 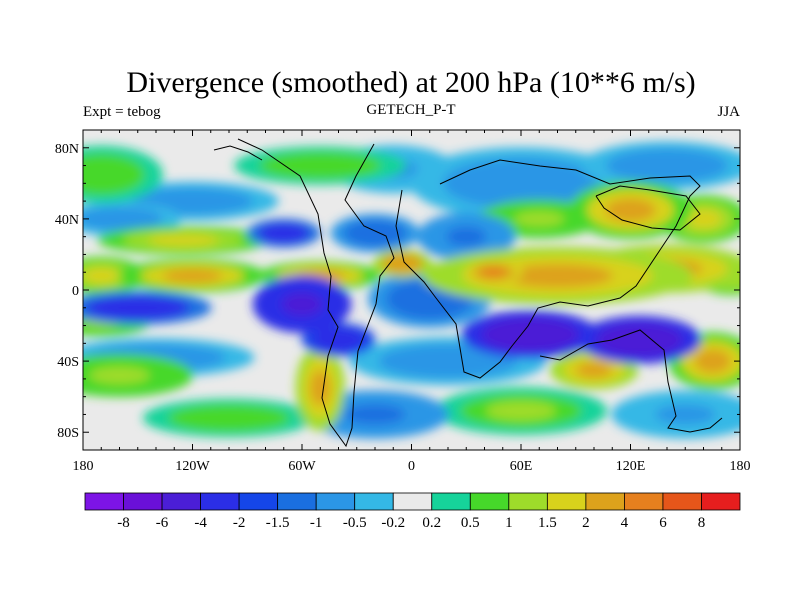 I want to click on colorbar-label: 6, so click(x=663, y=523).